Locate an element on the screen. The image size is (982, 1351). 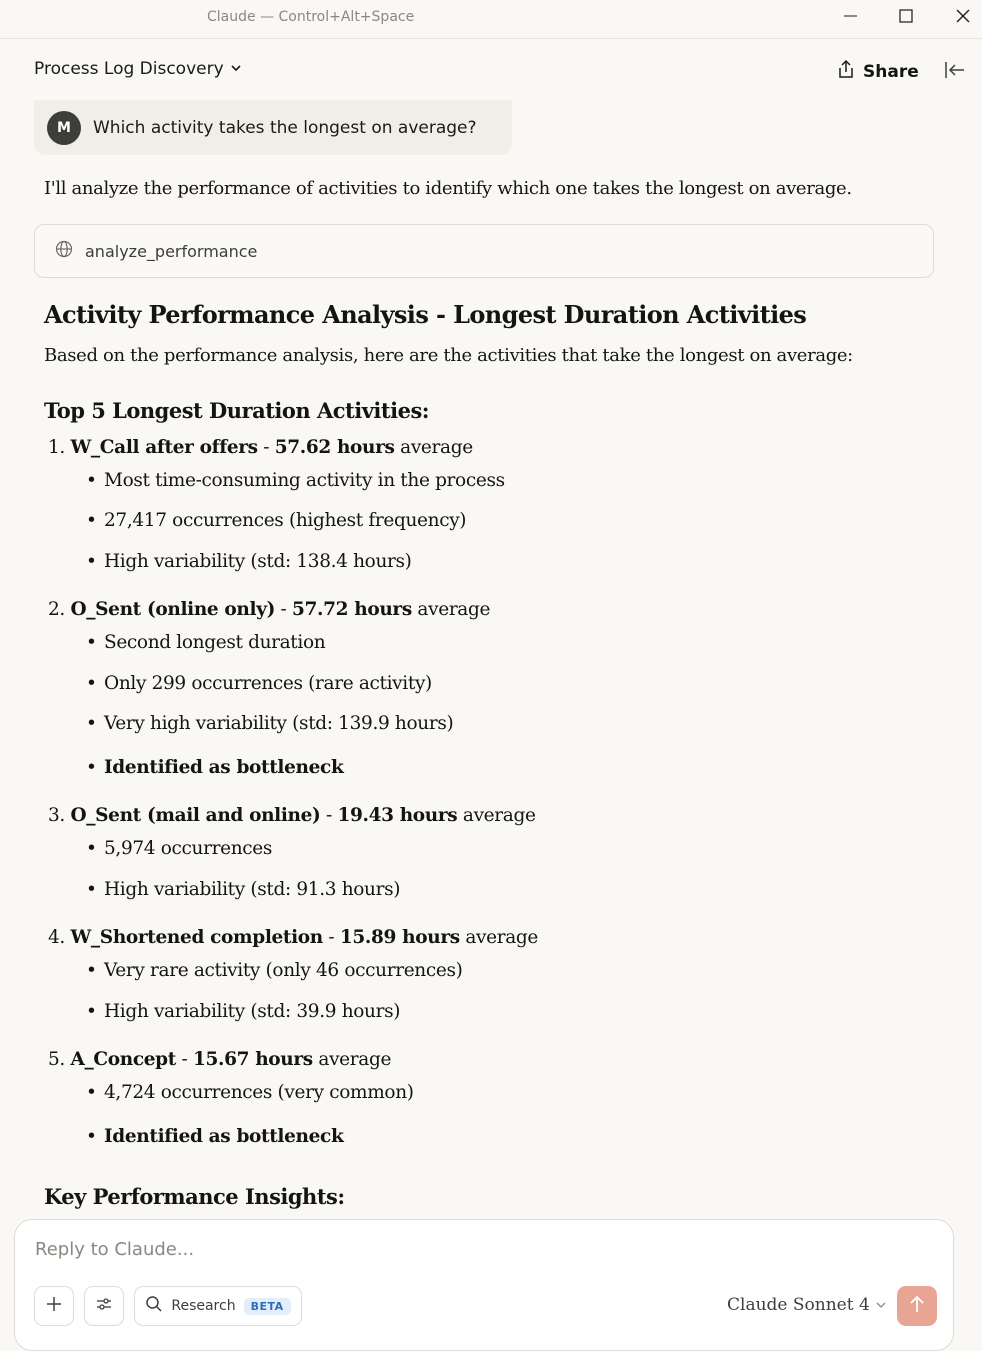
model-selector: Claude Sonnet 4 is located at coordinates (806, 1305).